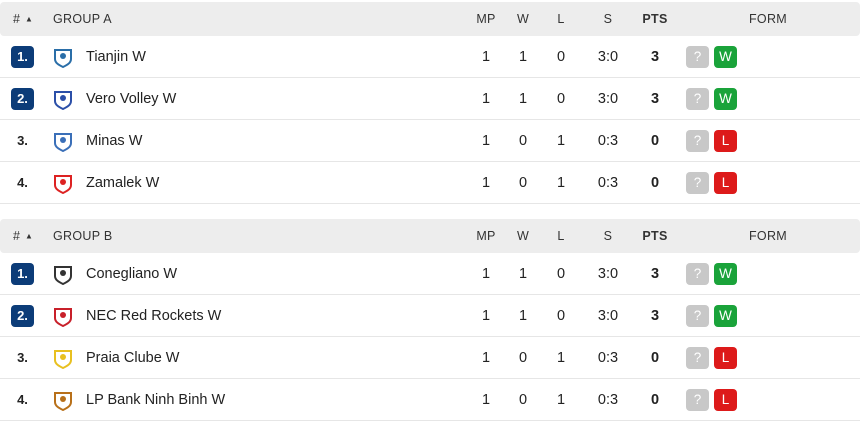 This screenshot has width=860, height=421. What do you see at coordinates (83, 236) in the screenshot?
I see `group-title: GROUP B` at bounding box center [83, 236].